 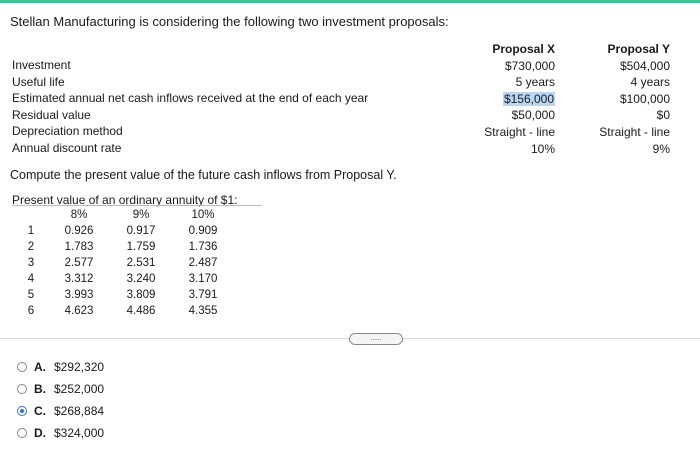 I want to click on pv-cell: 3.170, so click(x=203, y=279).